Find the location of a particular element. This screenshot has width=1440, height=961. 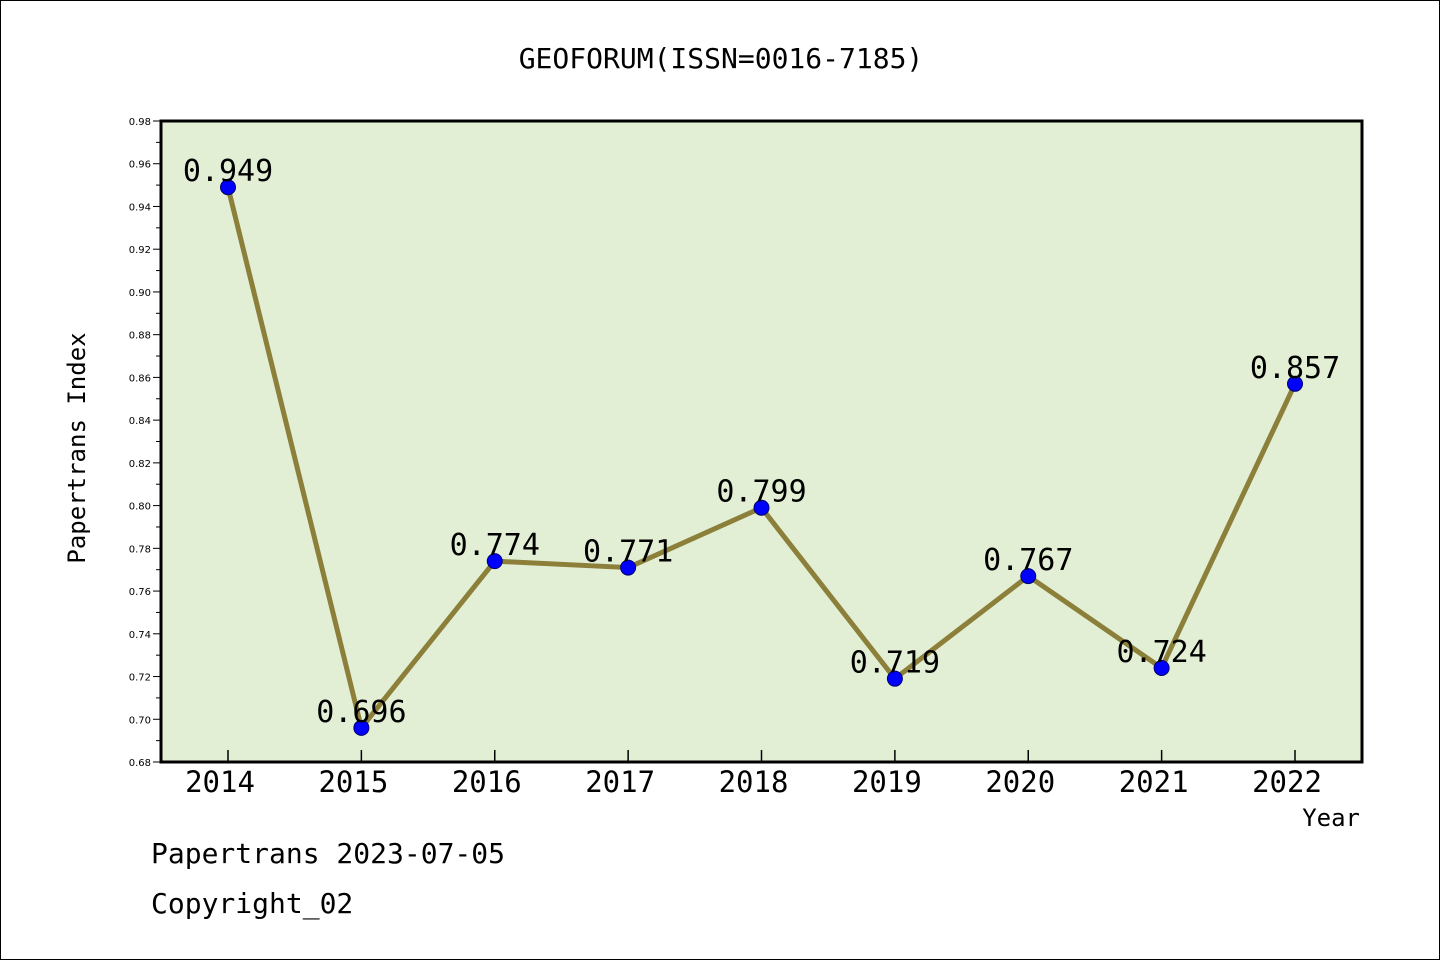

data-label: 0.949 is located at coordinates (228, 171).